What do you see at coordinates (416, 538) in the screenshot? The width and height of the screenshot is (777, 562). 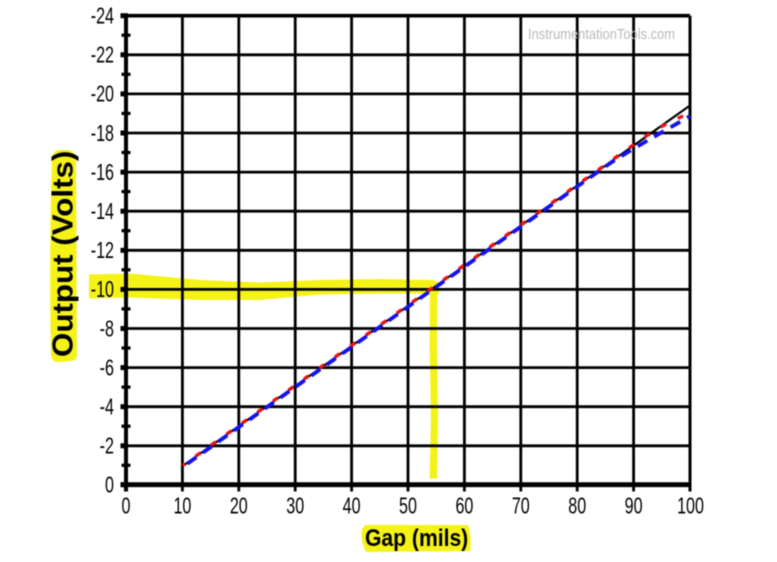 I see `svg-text: Gap (mils)` at bounding box center [416, 538].